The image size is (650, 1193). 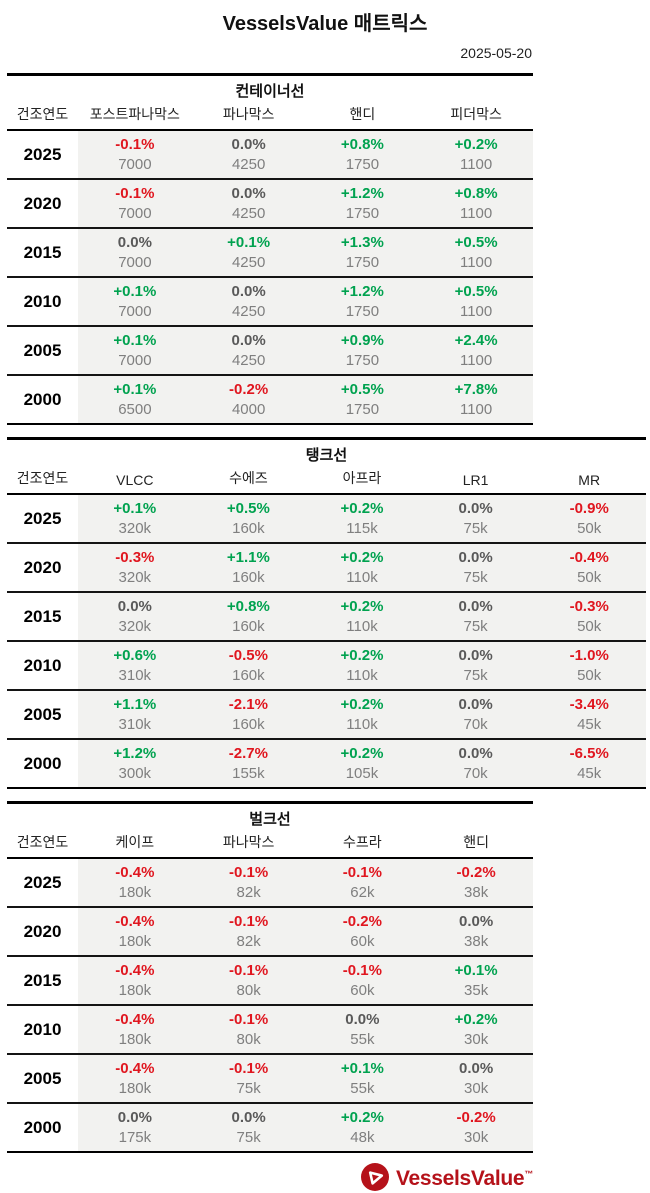 What do you see at coordinates (134, 114) in the screenshot?
I see `column-header: 포스트파나막스` at bounding box center [134, 114].